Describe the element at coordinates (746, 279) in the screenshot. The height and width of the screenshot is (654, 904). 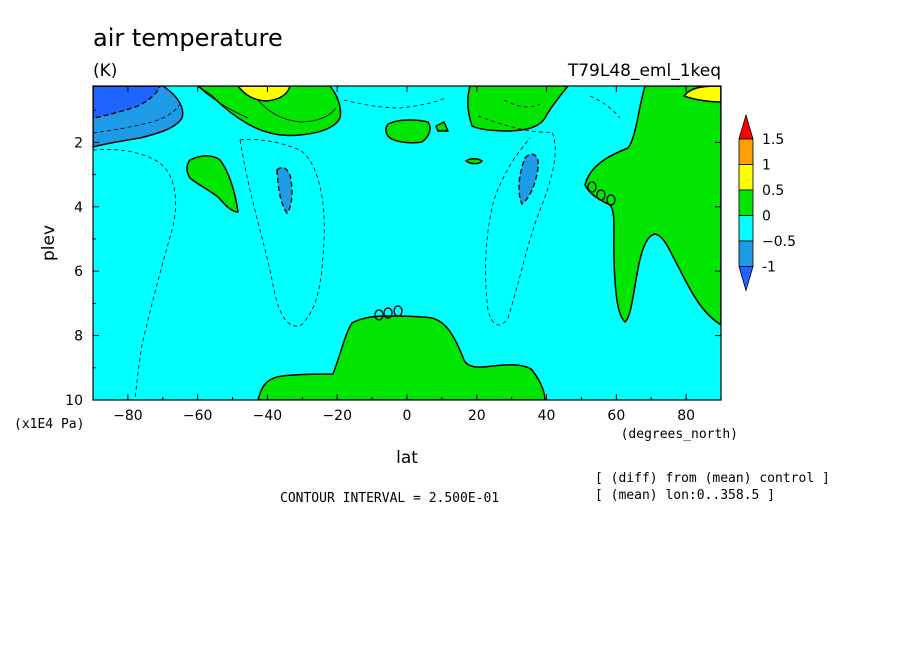
I see `colorbar-extend-min` at that location.